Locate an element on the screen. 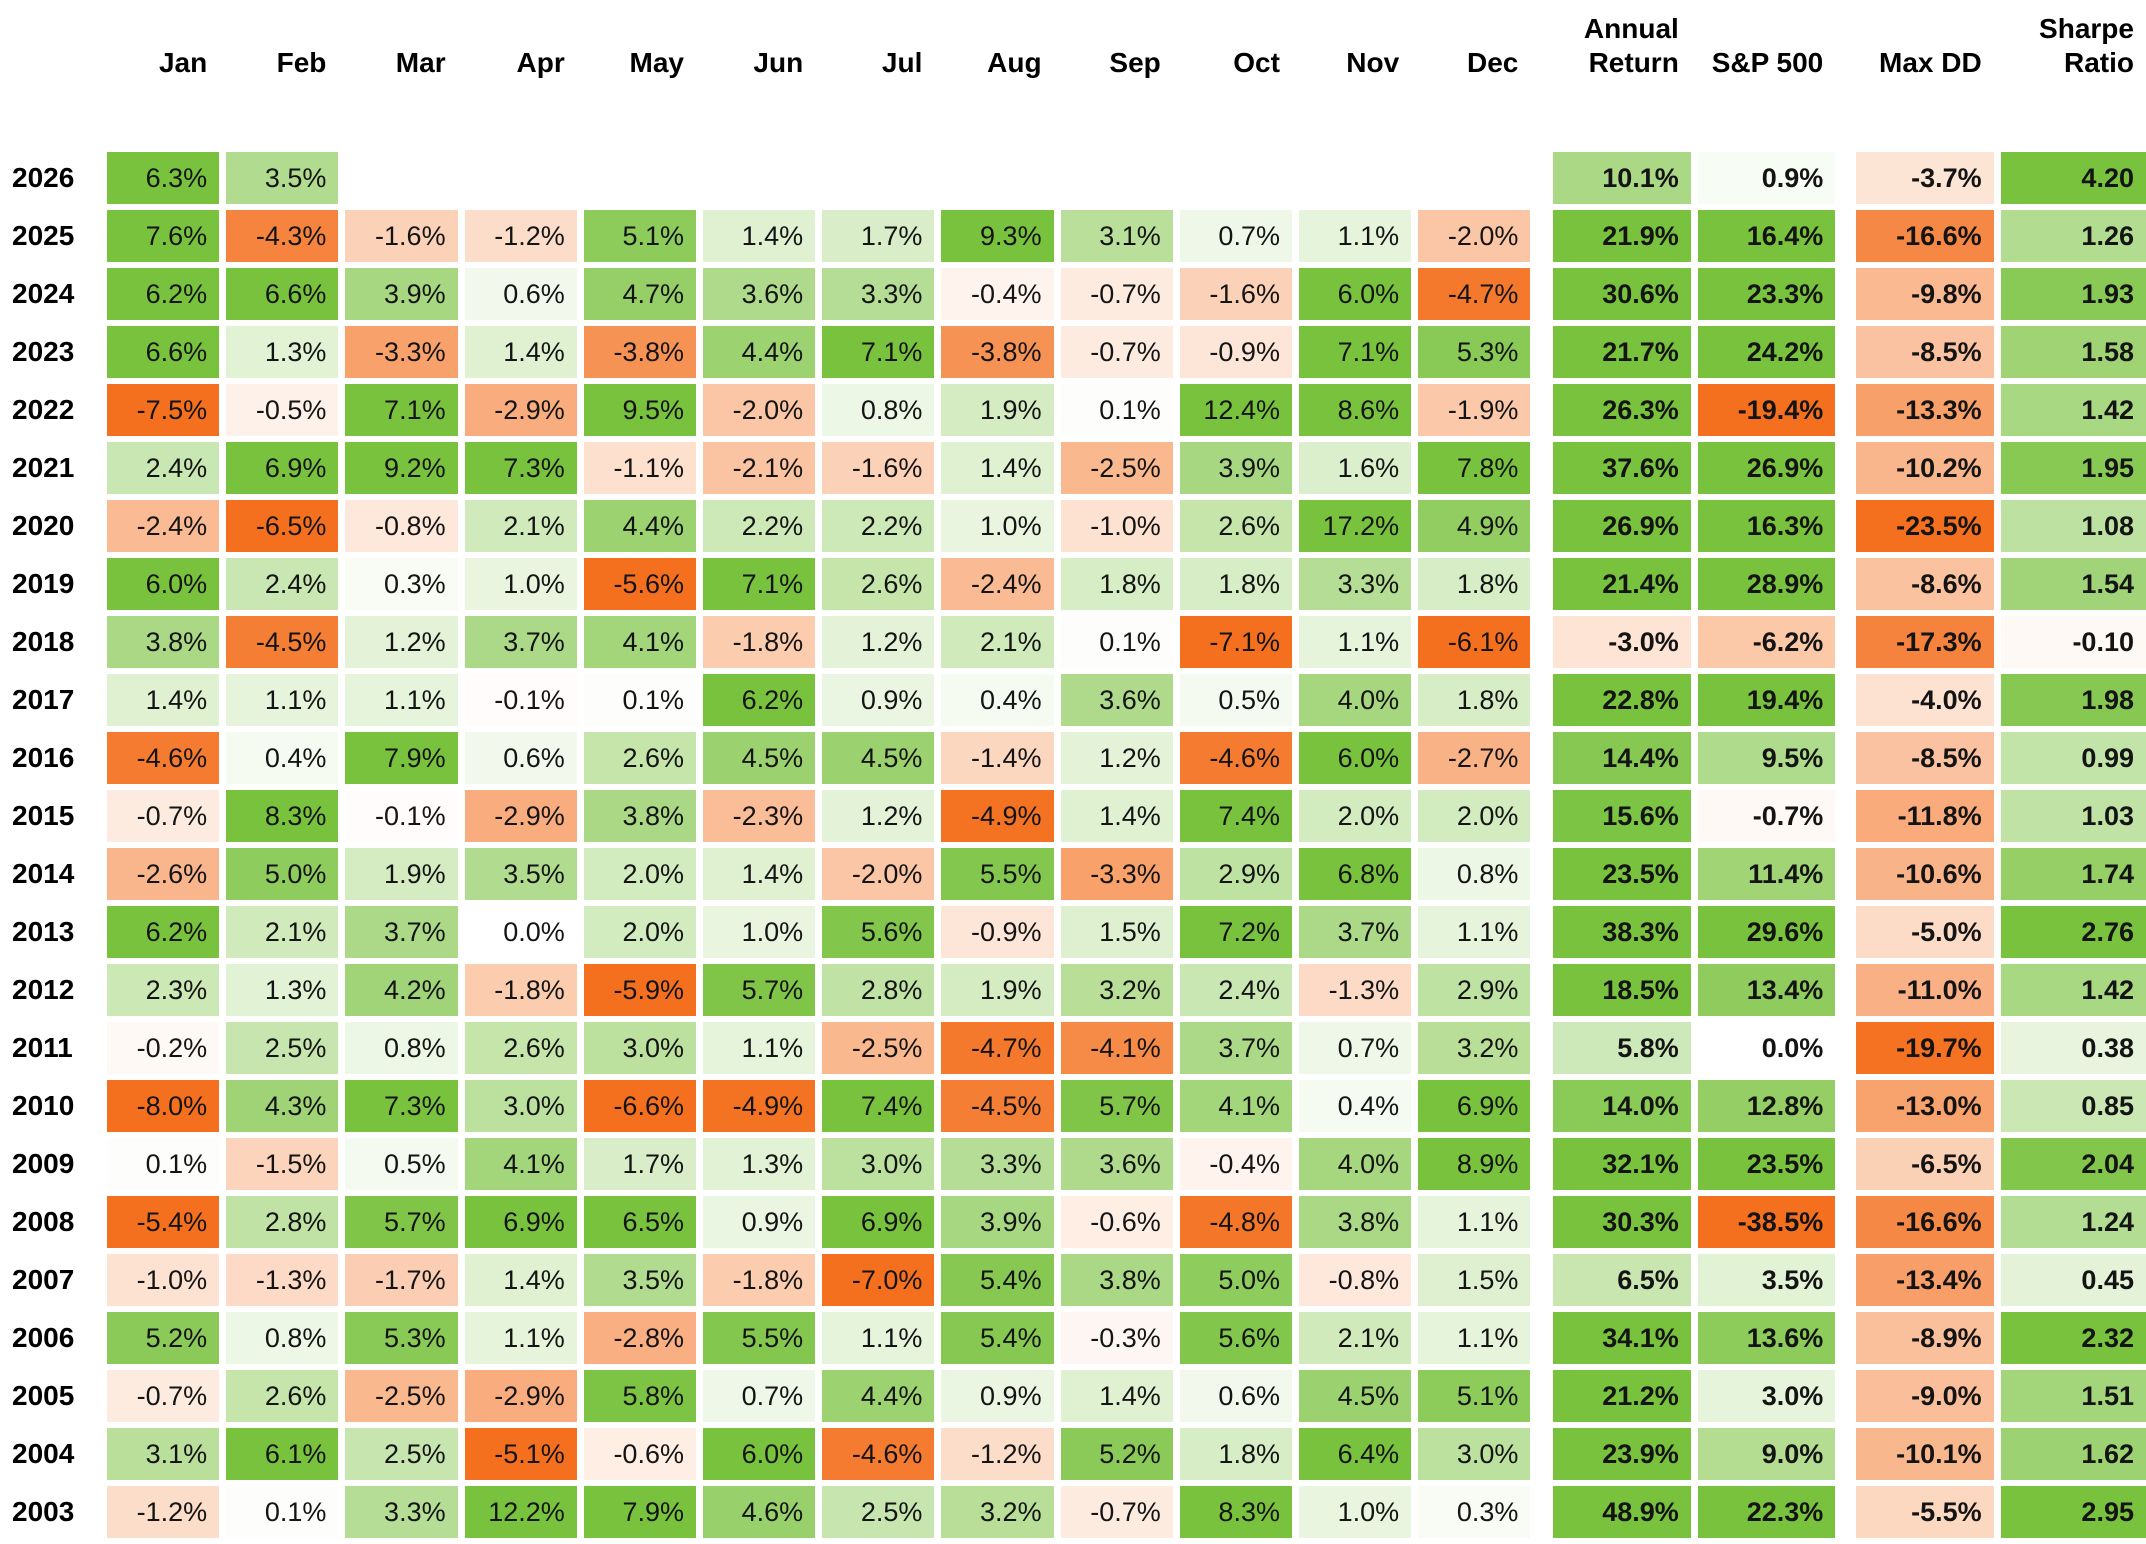 The image size is (2146, 1544). cell-2022-annual-return: 26.3% is located at coordinates (1622, 410).